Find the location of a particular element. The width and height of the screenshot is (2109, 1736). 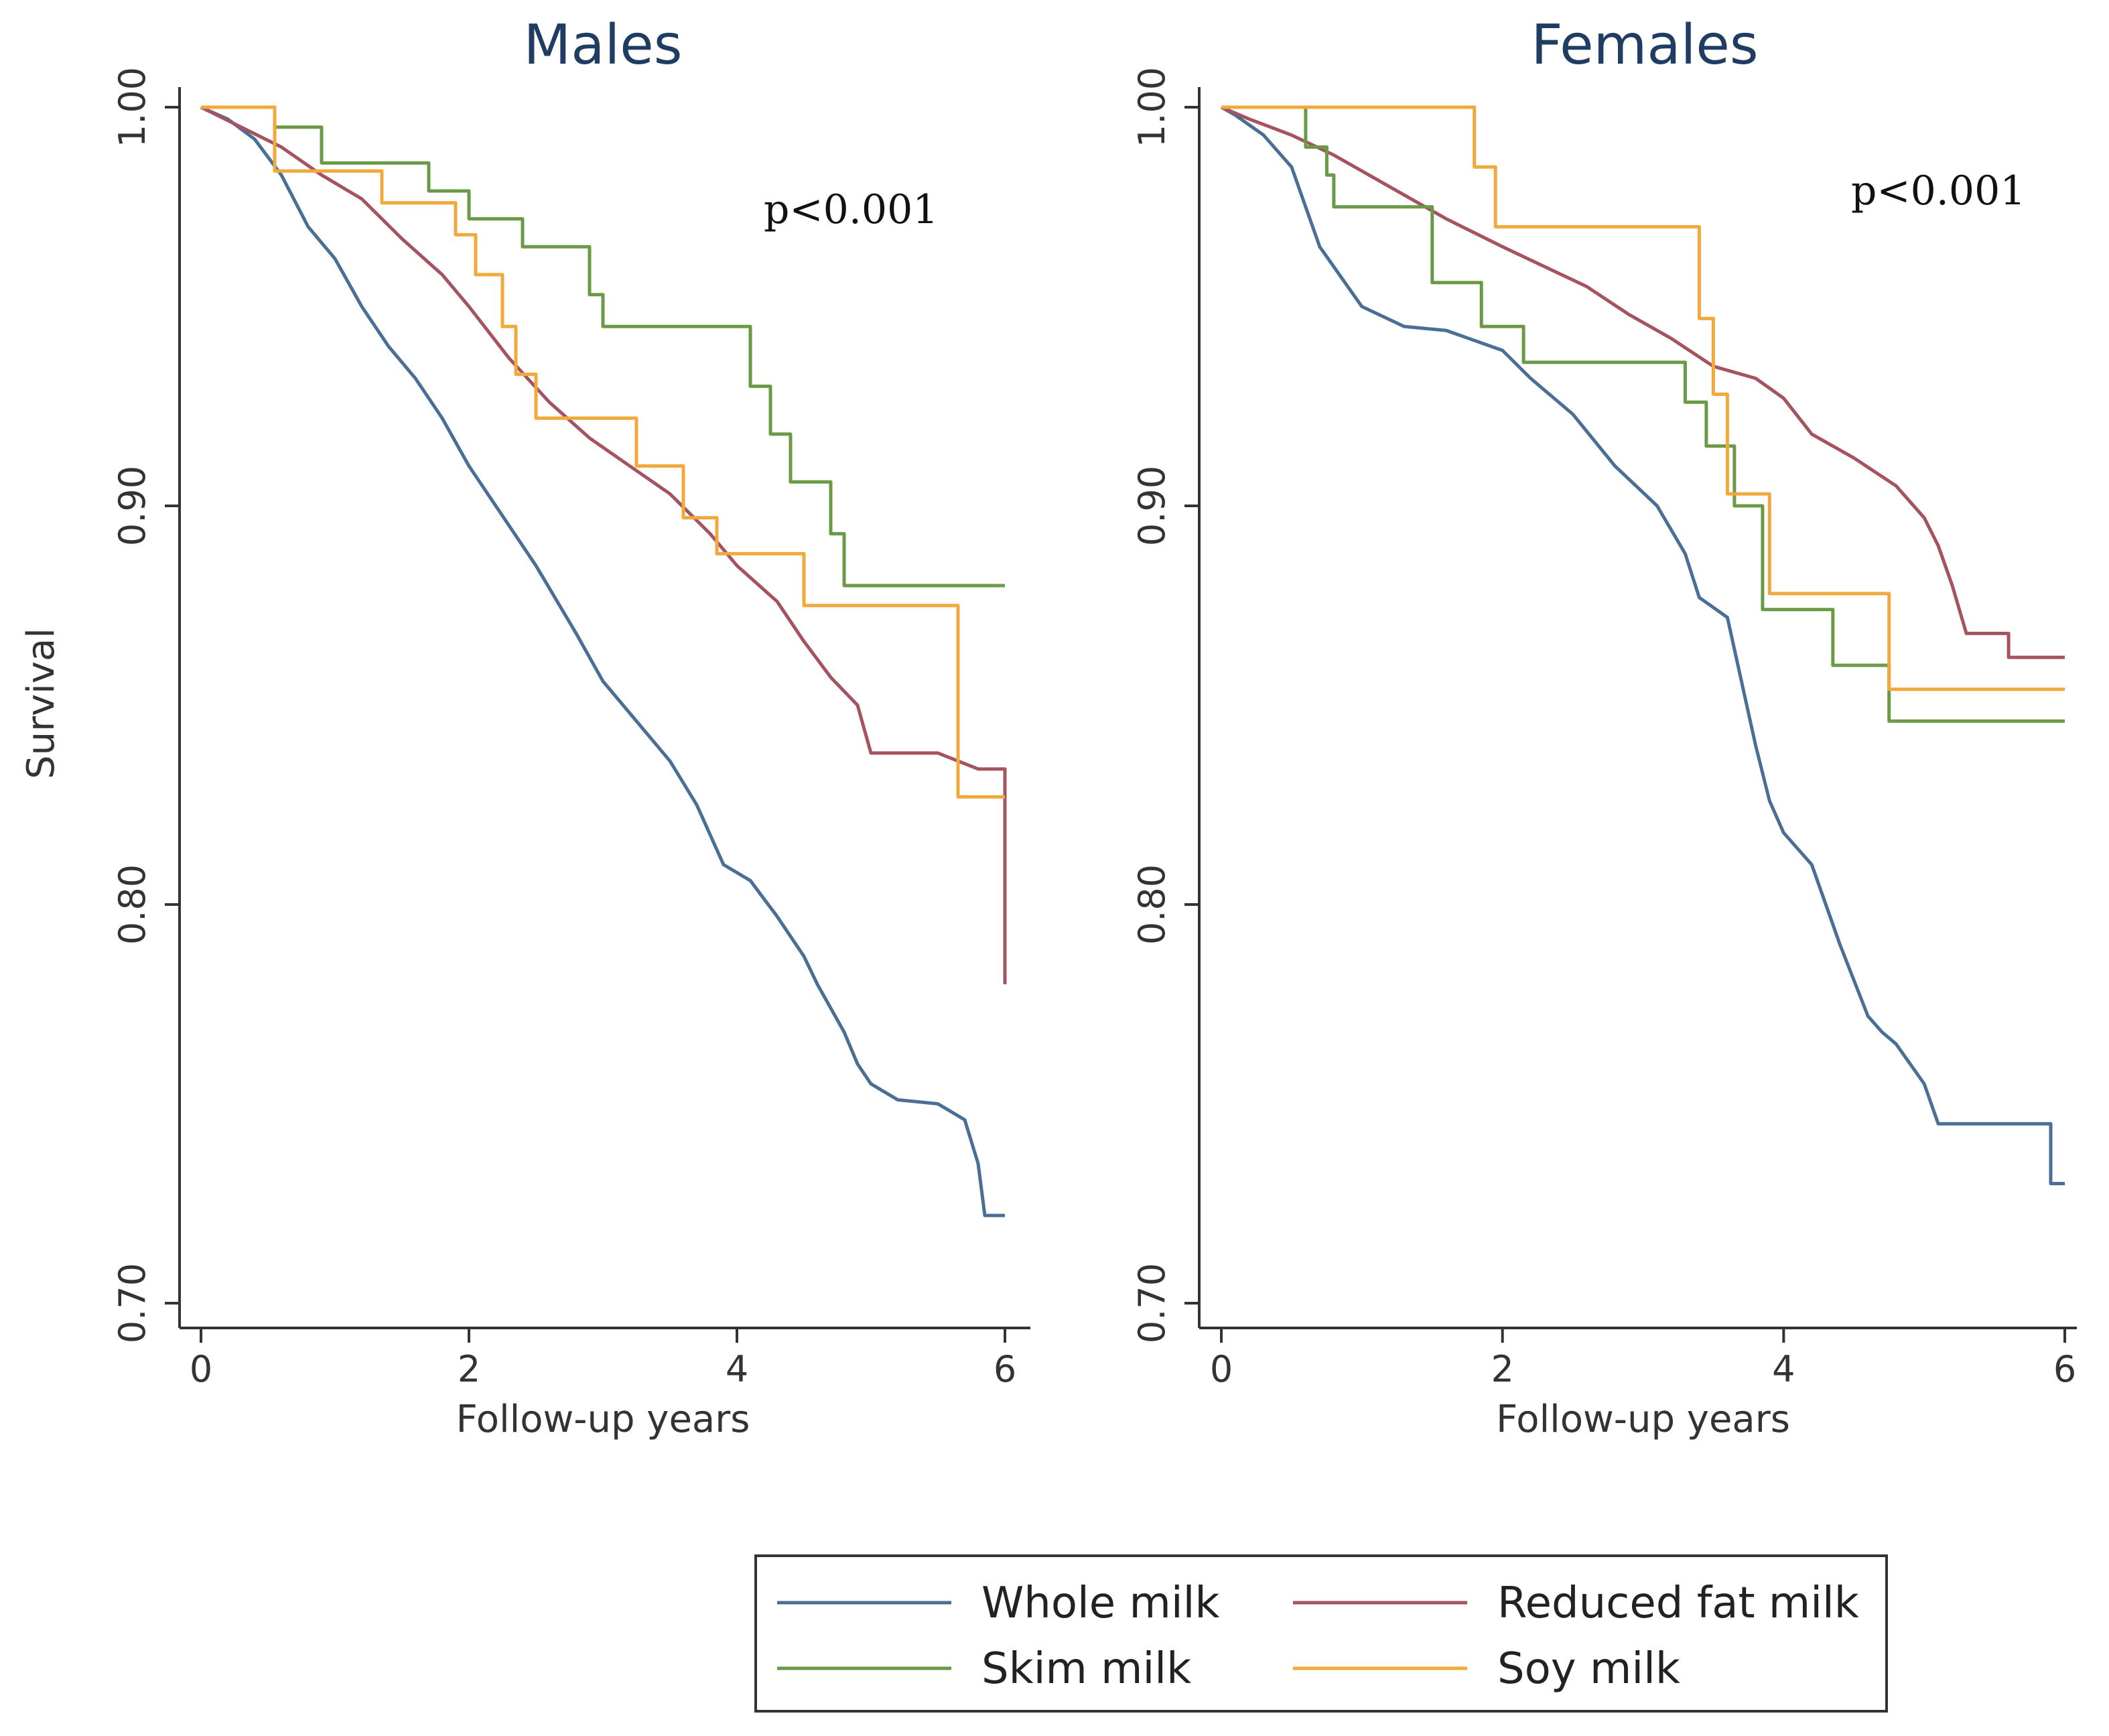

y-axis-title: Survival is located at coordinates (41, 703).